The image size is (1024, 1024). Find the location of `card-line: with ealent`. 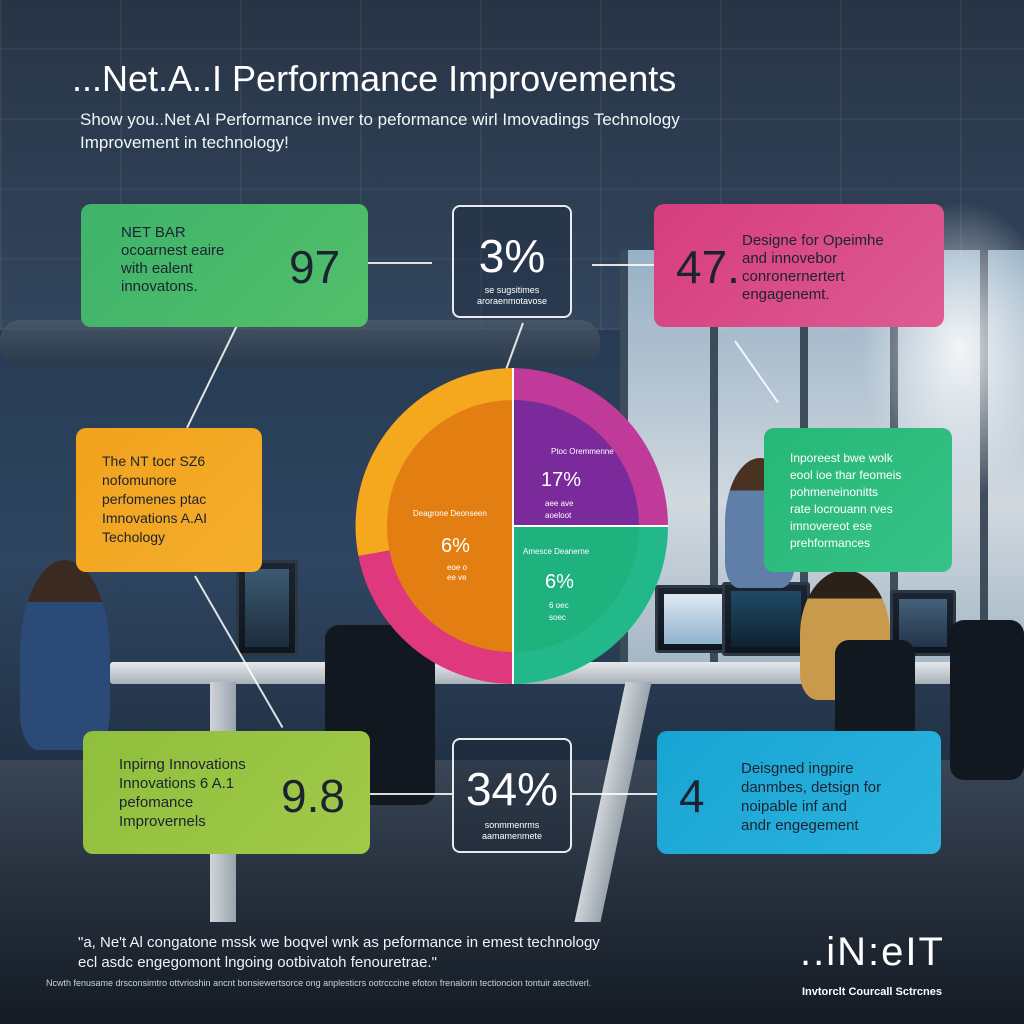

card-line: with ealent is located at coordinates (157, 268).